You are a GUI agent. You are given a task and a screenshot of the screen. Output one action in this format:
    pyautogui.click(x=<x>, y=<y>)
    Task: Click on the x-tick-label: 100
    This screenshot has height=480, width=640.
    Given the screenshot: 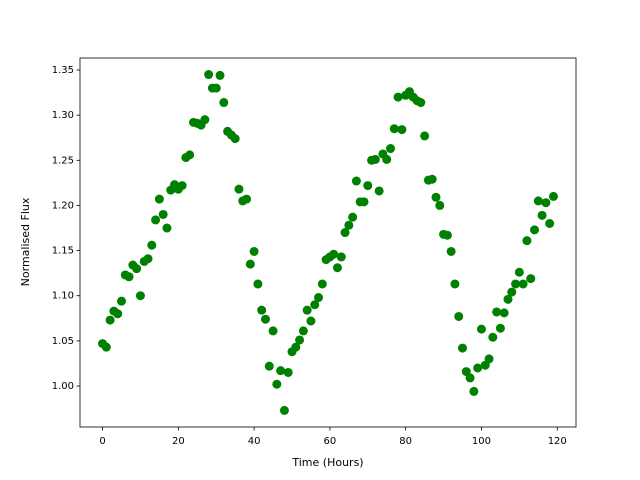 What is the action you would take?
    pyautogui.click(x=481, y=441)
    